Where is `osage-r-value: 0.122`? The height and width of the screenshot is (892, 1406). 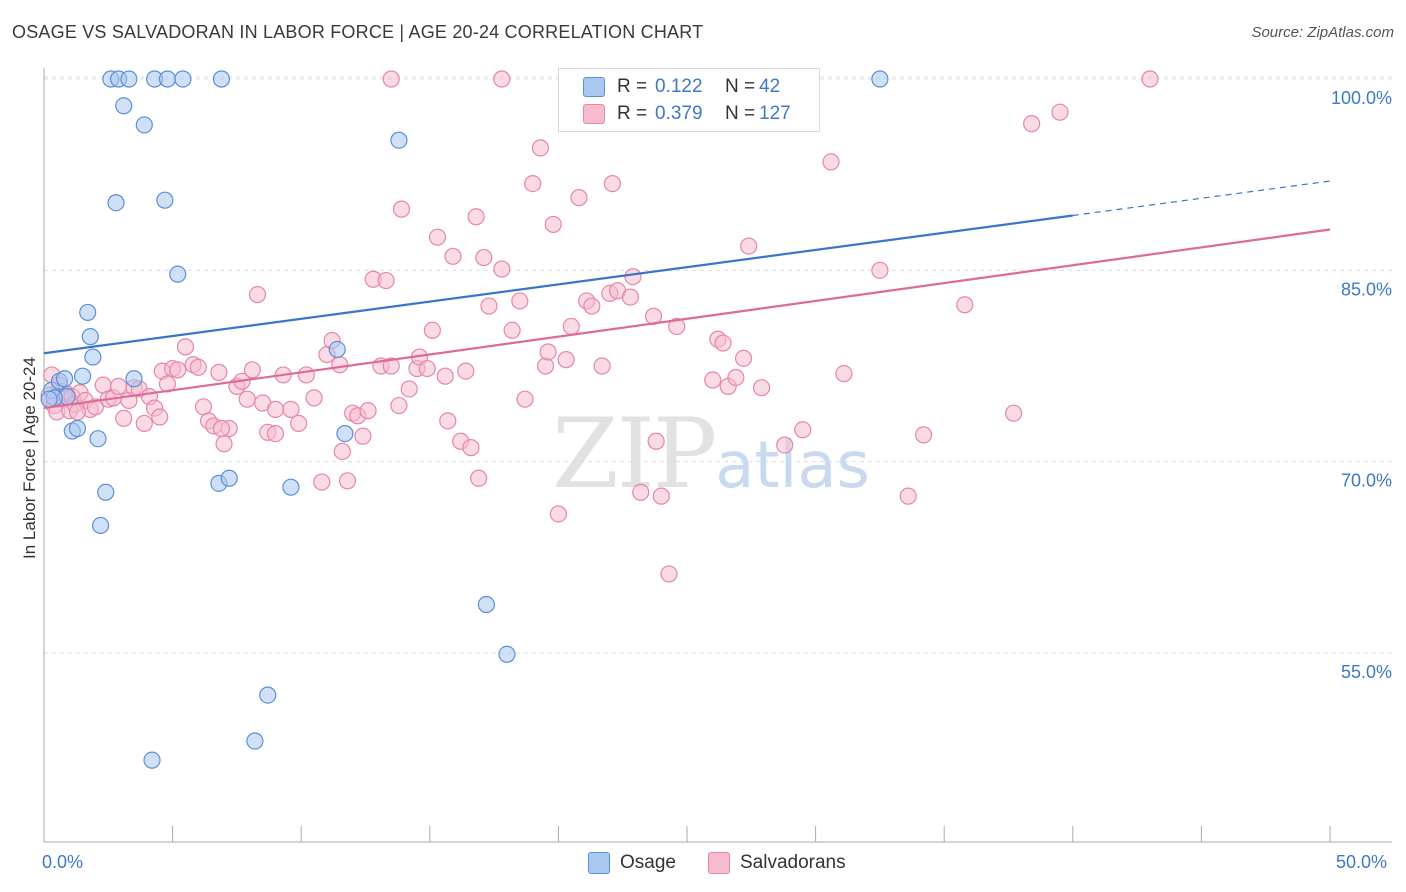
osage-r-value: 0.122 is located at coordinates (679, 86).